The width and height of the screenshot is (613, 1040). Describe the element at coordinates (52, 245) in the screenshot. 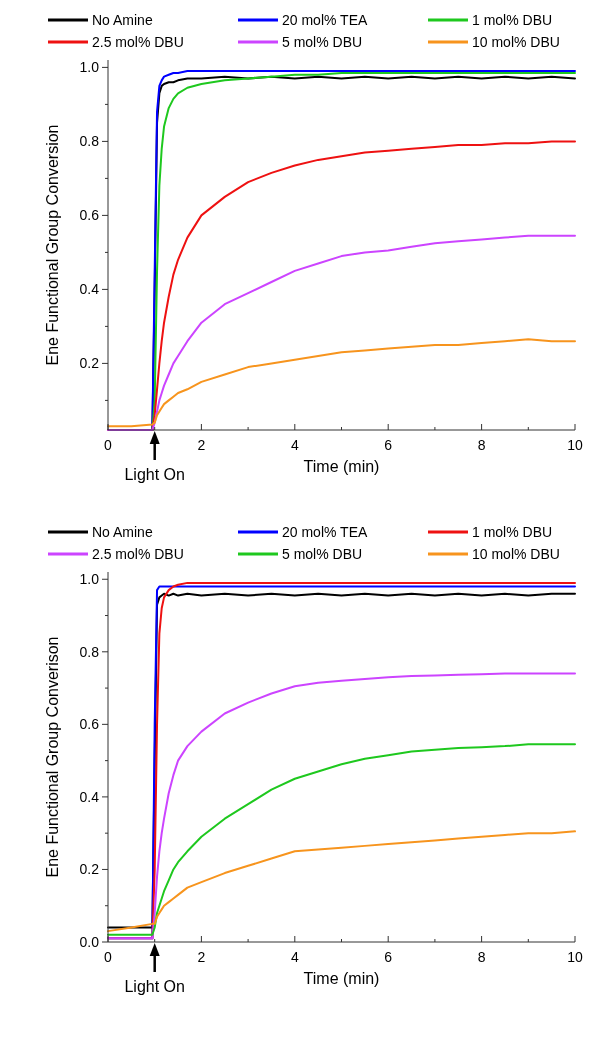

I see `y-axis-title: Ene Functional Group Conversion` at that location.